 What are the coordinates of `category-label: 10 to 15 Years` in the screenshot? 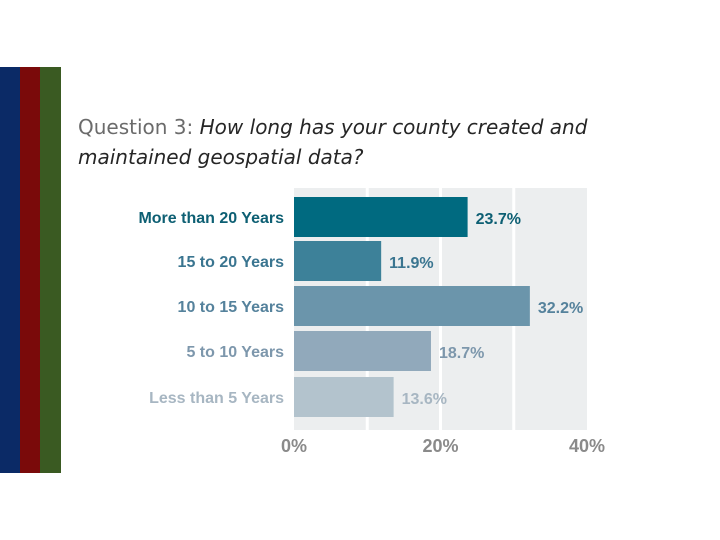 It's located at (231, 307).